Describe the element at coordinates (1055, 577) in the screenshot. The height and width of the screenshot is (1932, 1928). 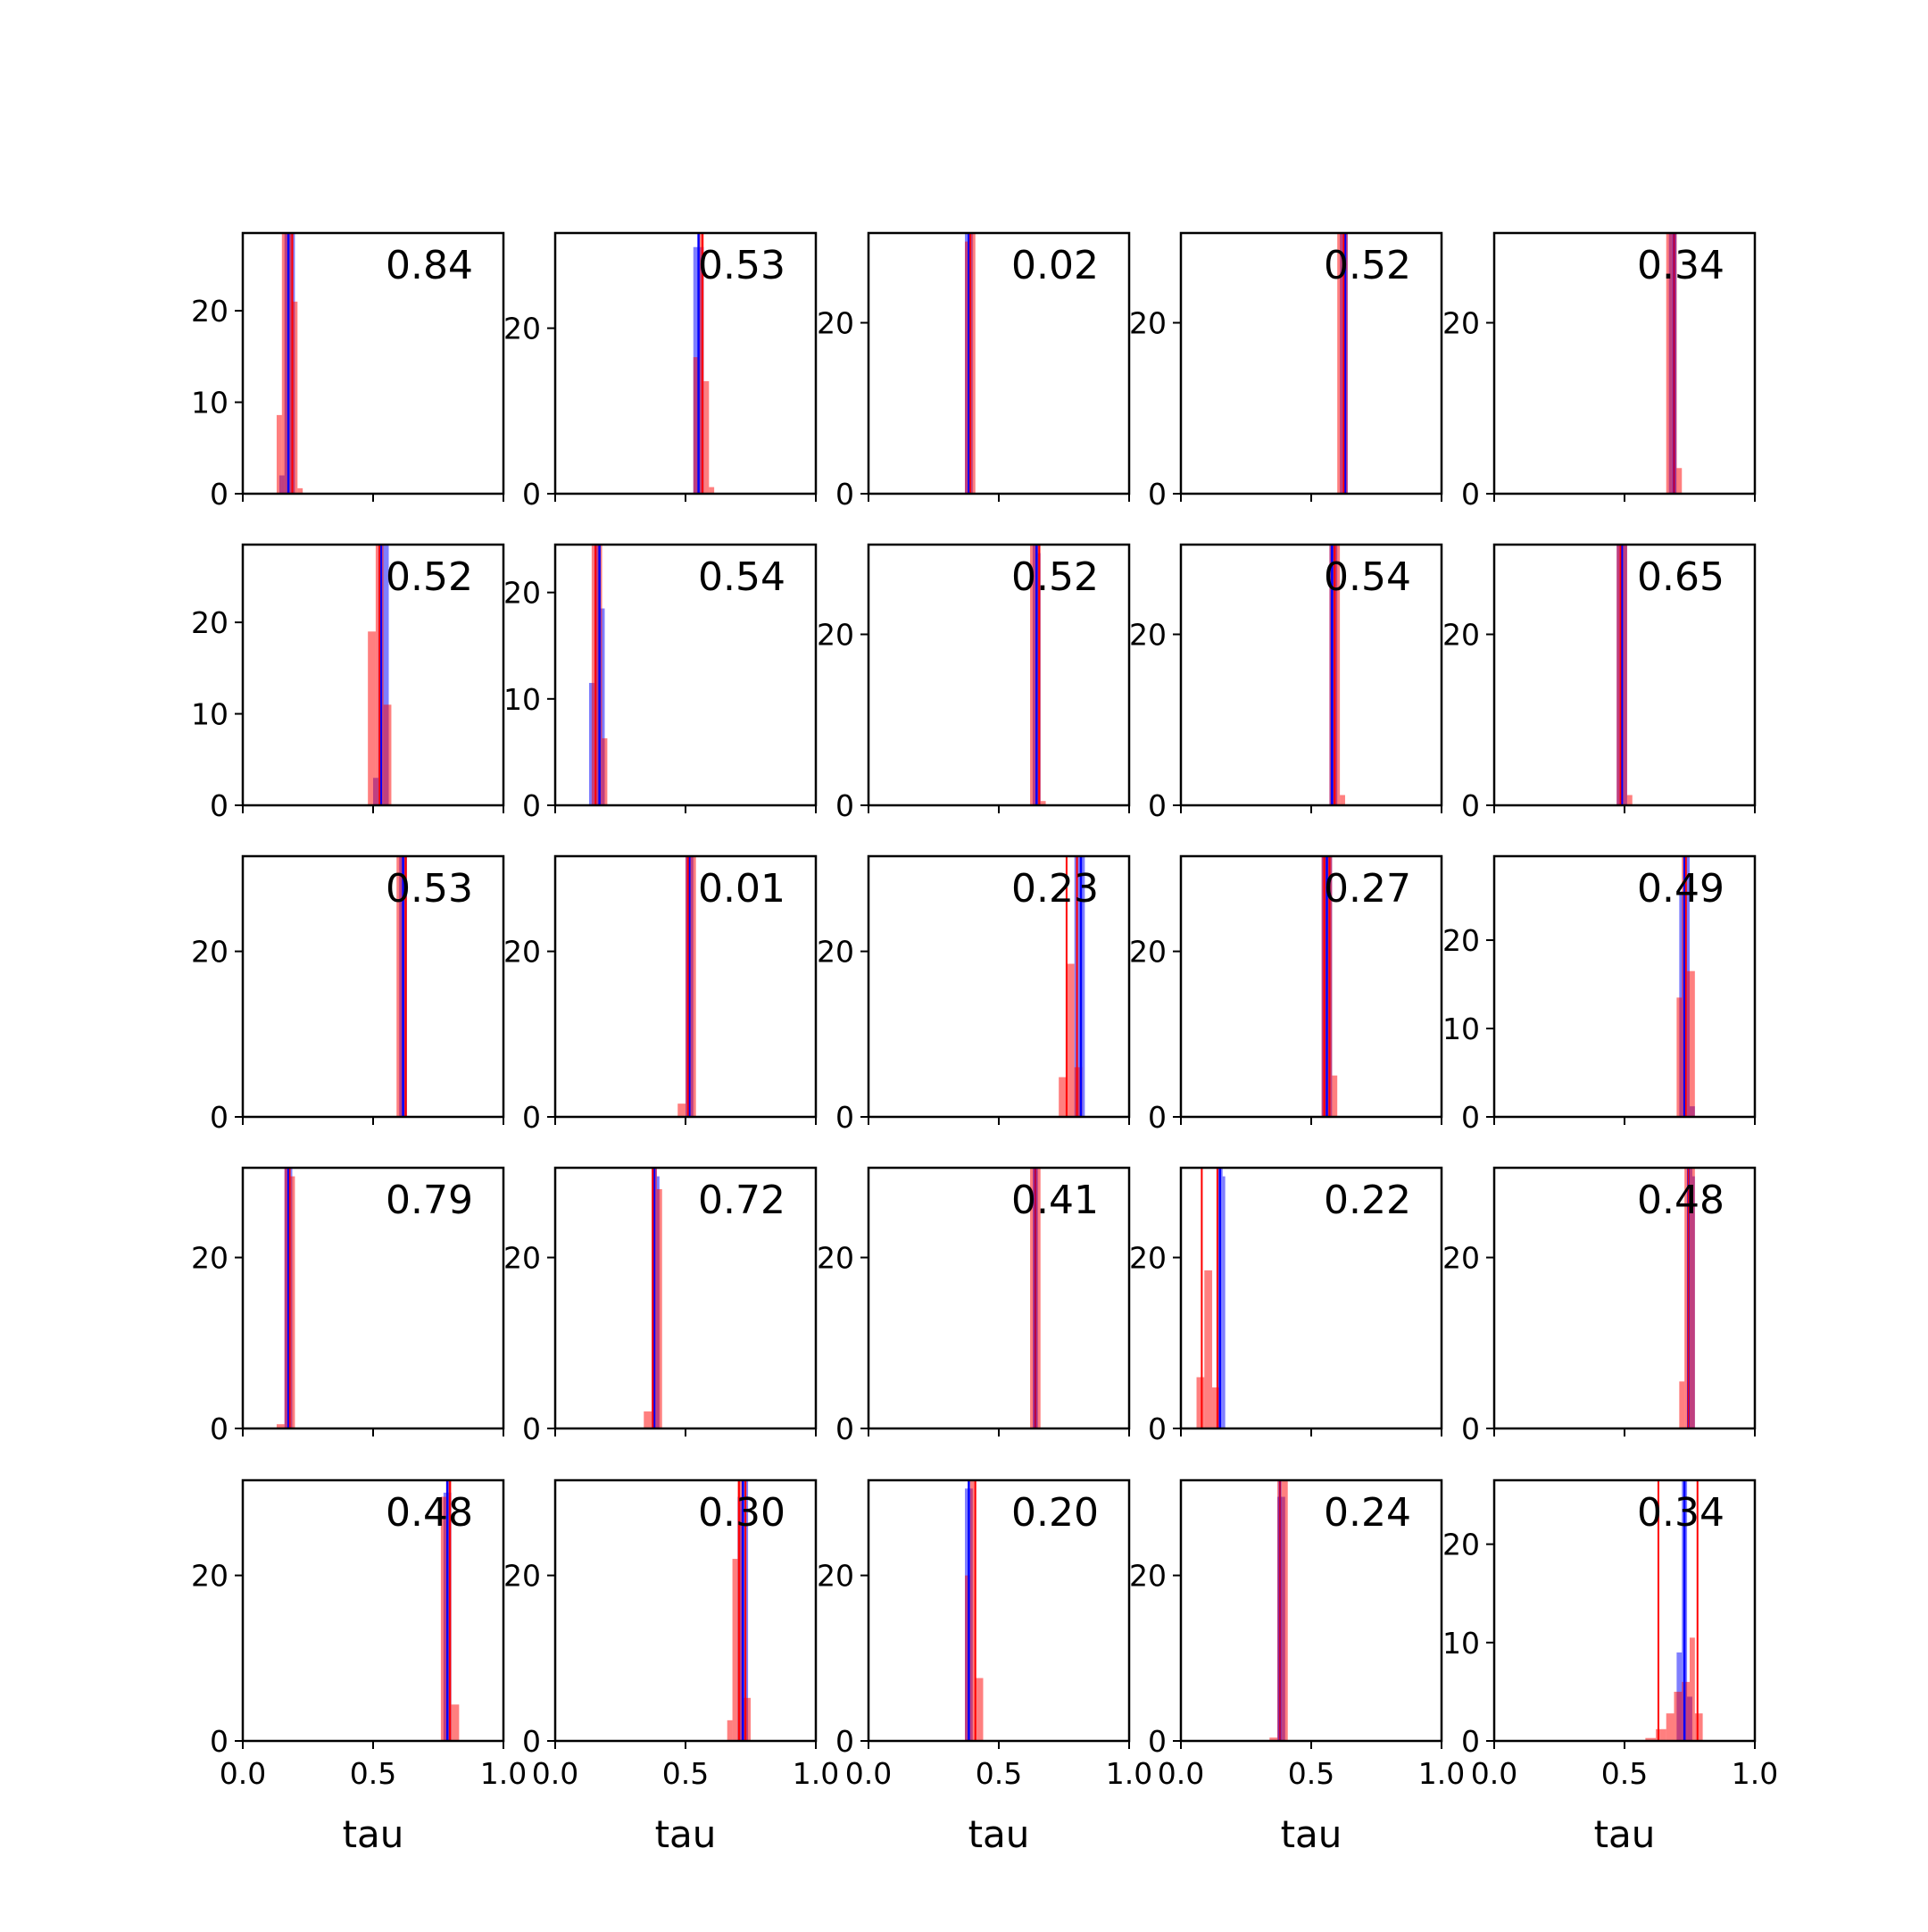
I see `panel-annotation: 0.52` at that location.